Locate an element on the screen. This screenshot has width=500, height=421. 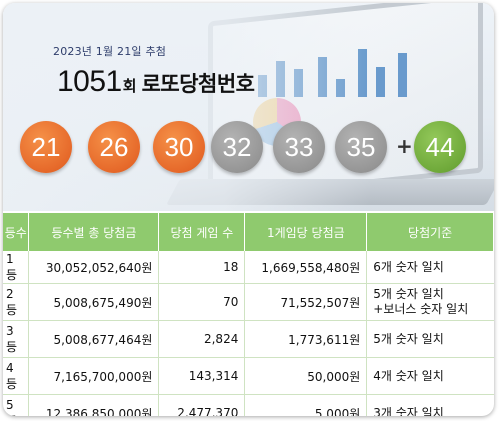
winning-number-ball: 21 is located at coordinates (46, 147).